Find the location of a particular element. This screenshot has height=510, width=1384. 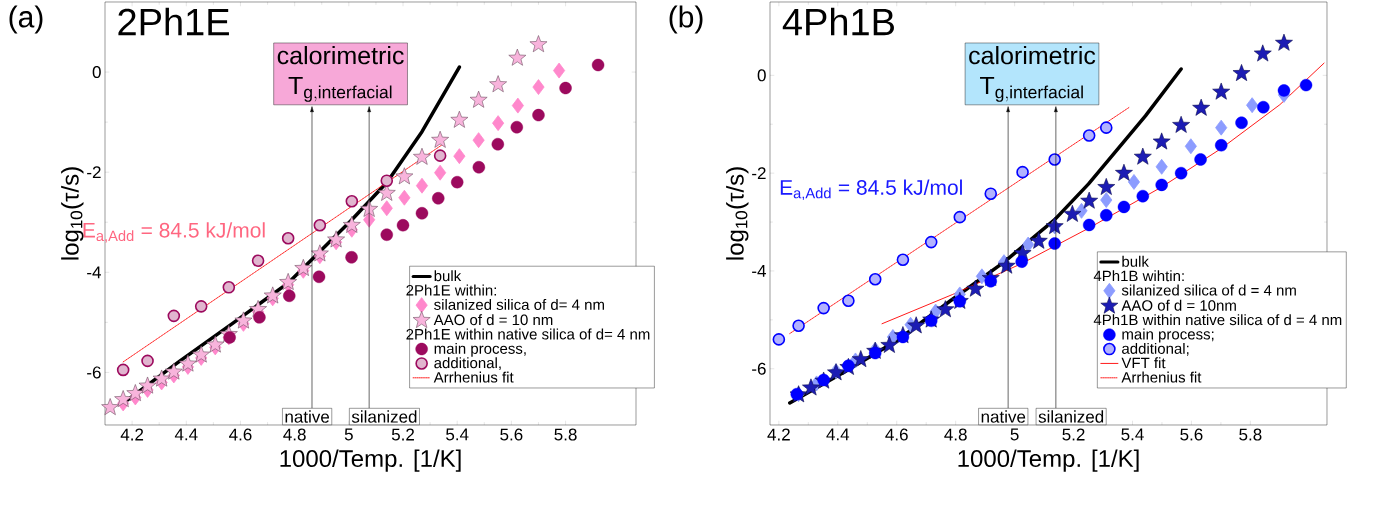

legend-label: silanized silica of d = 4 nm is located at coordinates (1208, 290).